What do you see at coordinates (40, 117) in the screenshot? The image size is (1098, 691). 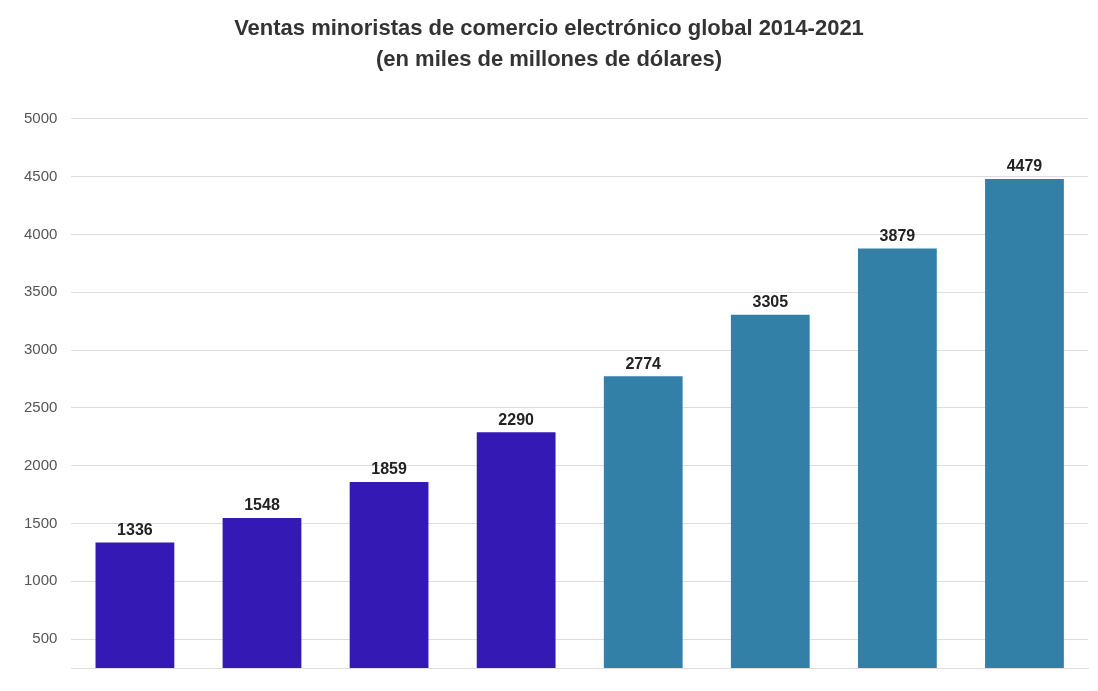 I see `y-tick-label: 5000` at bounding box center [40, 117].